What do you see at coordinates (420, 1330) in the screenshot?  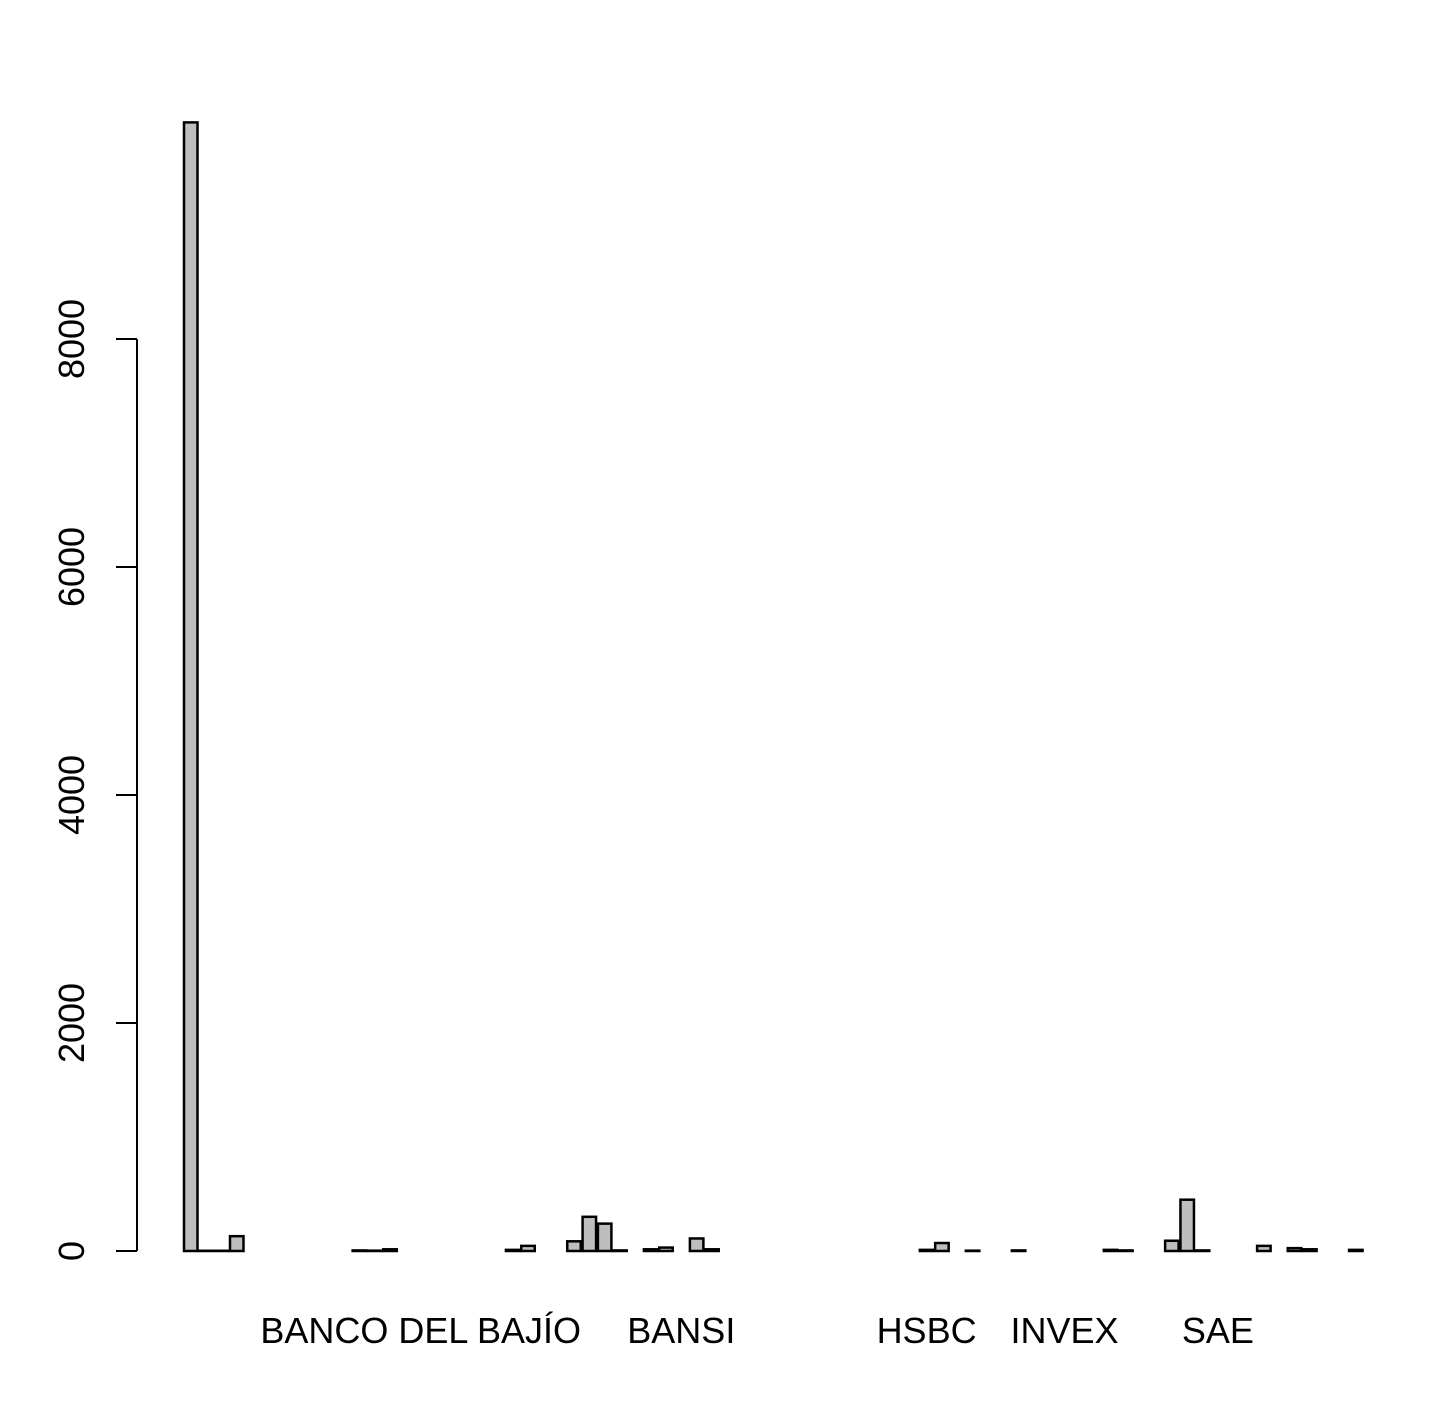 I see `x-category-label: BANCO DEL BAJÍO` at bounding box center [420, 1330].